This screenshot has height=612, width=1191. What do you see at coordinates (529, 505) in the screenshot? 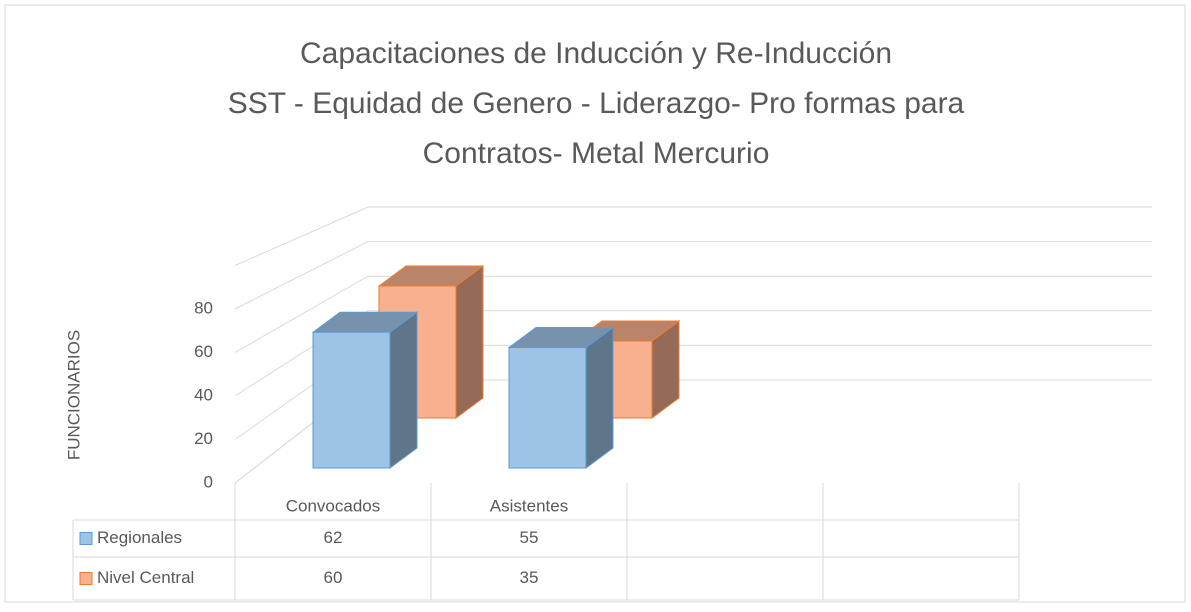
I see `x-tick-label: Asistentes` at bounding box center [529, 505].